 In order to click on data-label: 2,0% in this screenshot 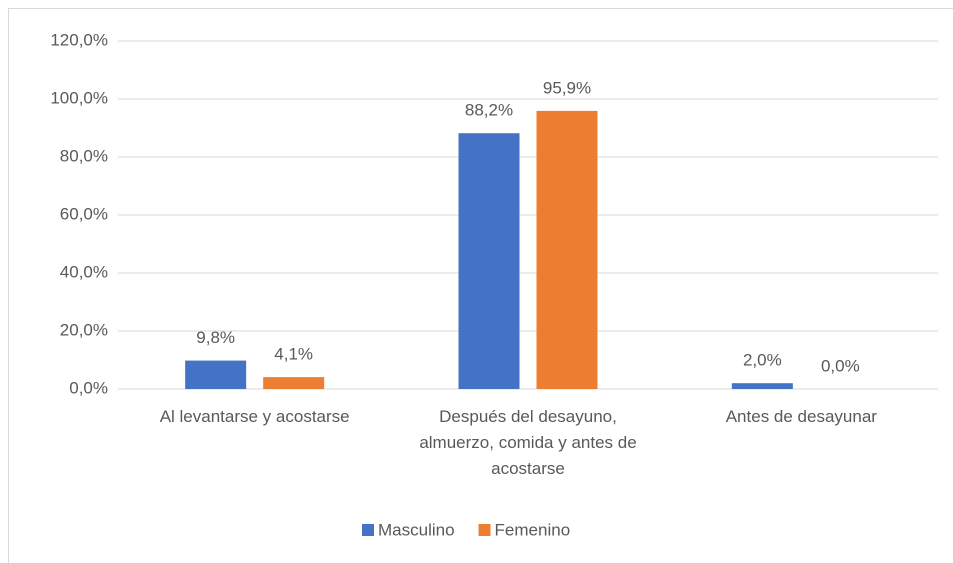, I will do `click(762, 360)`.